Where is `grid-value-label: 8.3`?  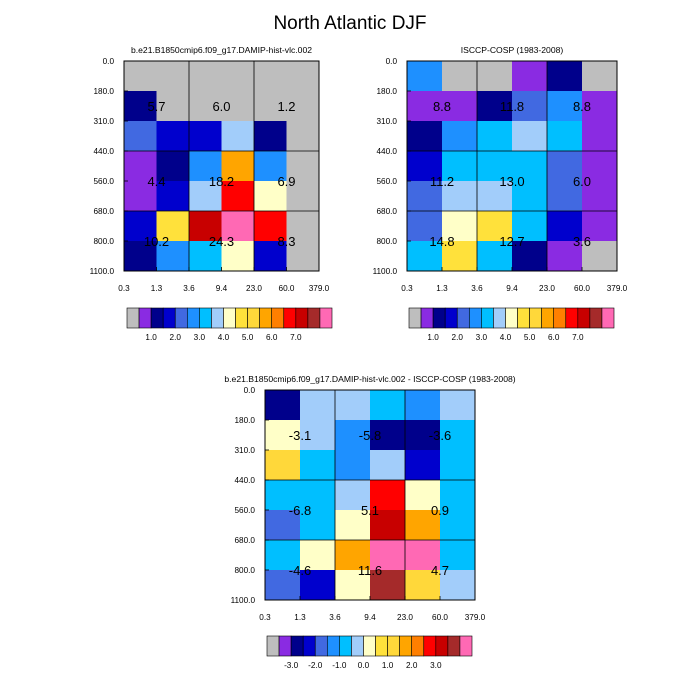 grid-value-label: 8.3 is located at coordinates (286, 241).